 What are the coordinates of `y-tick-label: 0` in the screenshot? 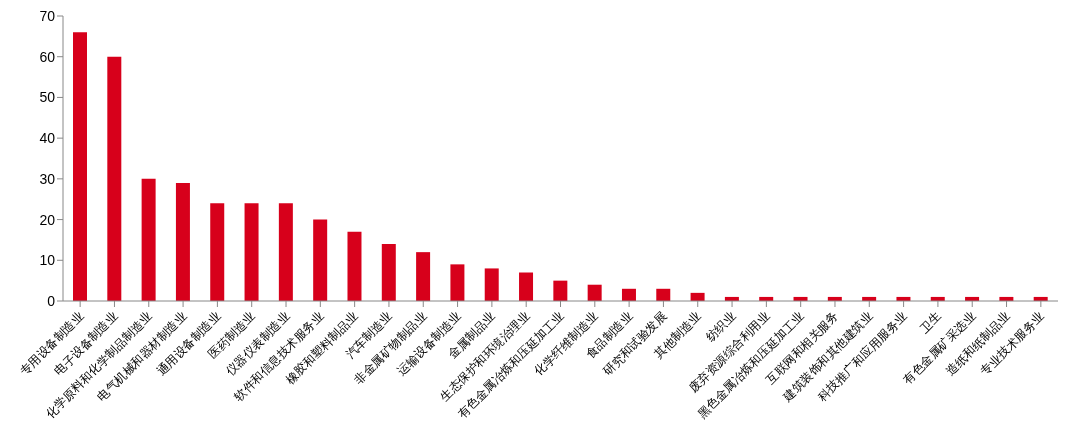 It's located at (51, 300).